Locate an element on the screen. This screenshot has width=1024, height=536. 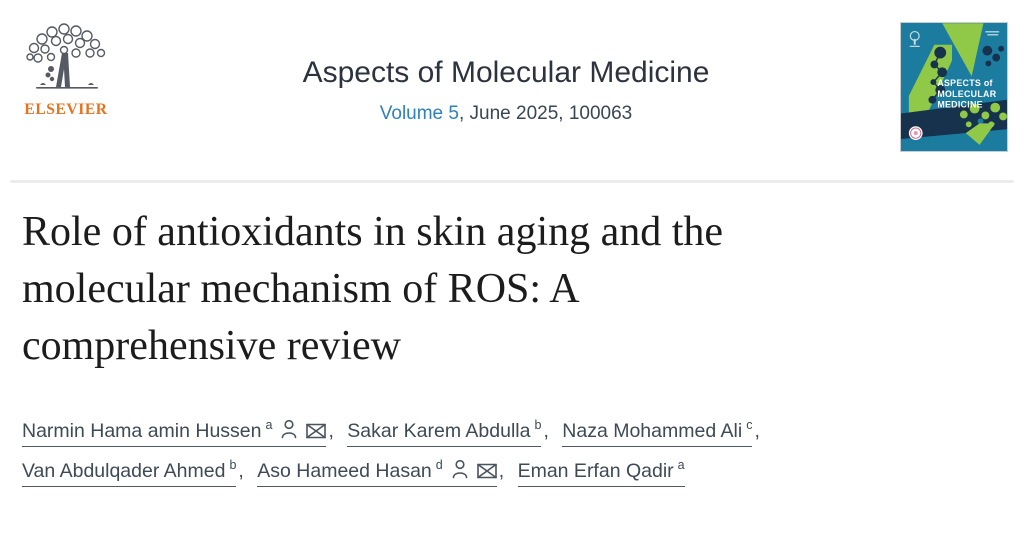
article-title-line: molecular mechanism of ROS: A is located at coordinates (301, 289).